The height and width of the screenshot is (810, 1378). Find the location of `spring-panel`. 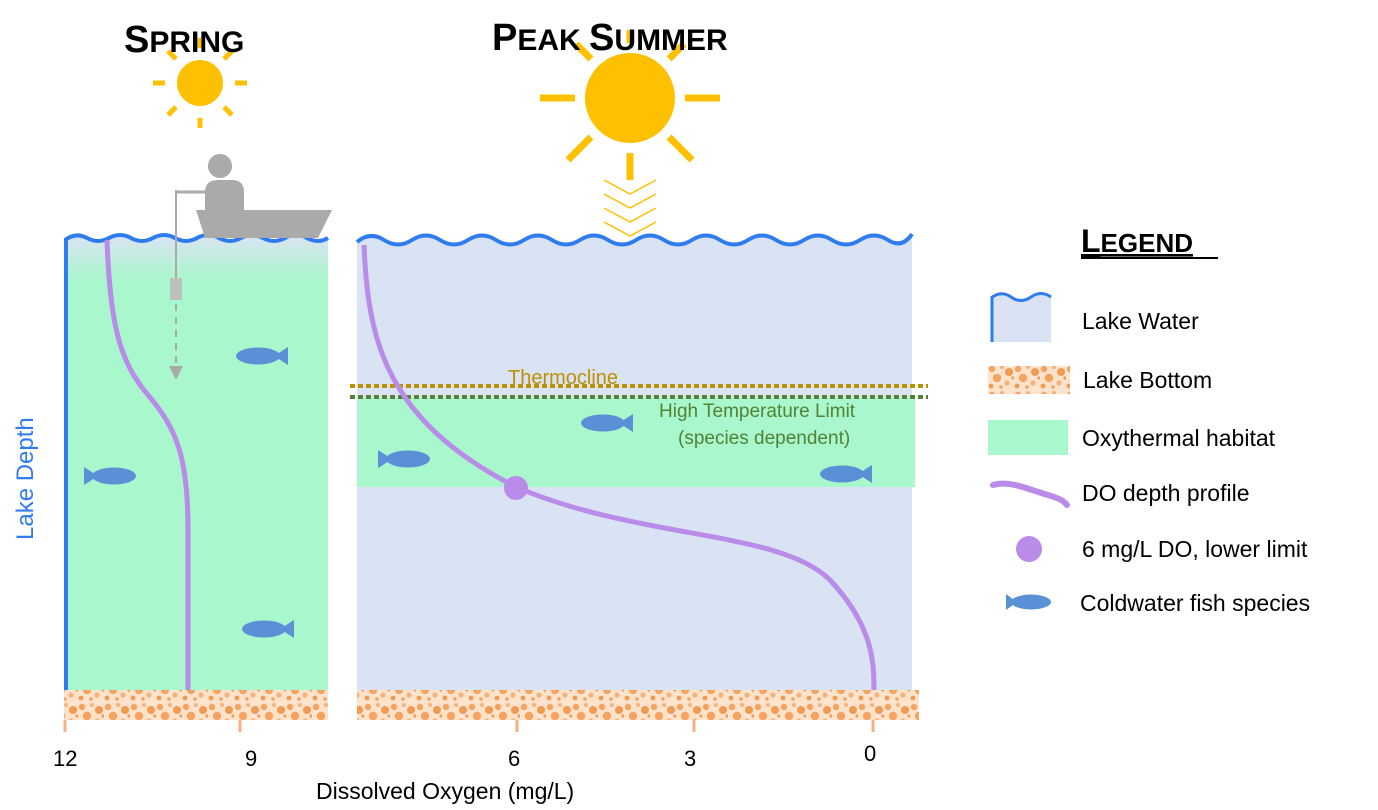

spring-panel is located at coordinates (197, 437).